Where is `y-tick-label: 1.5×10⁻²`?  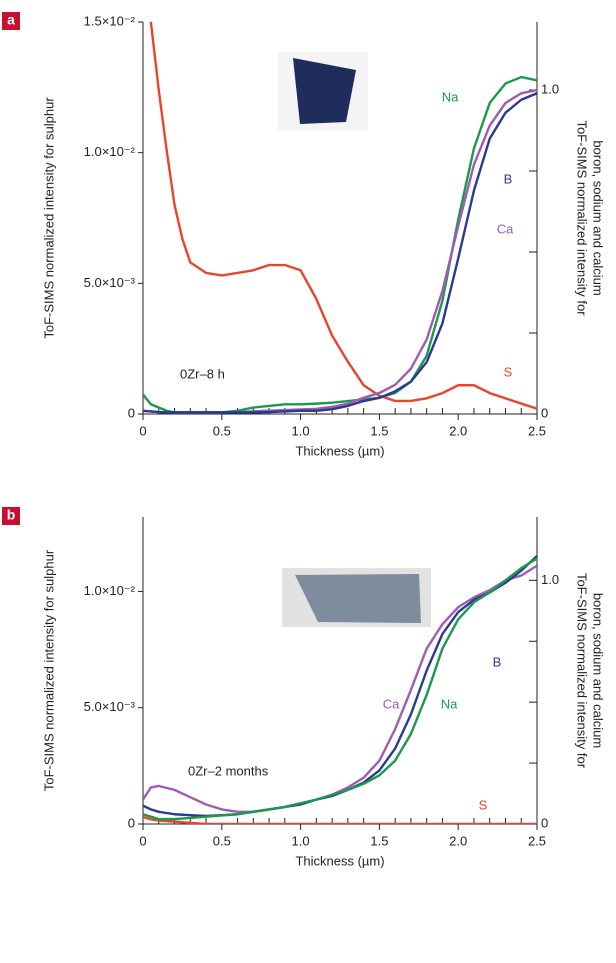
y-tick-label: 1.5×10⁻² is located at coordinates (110, 20).